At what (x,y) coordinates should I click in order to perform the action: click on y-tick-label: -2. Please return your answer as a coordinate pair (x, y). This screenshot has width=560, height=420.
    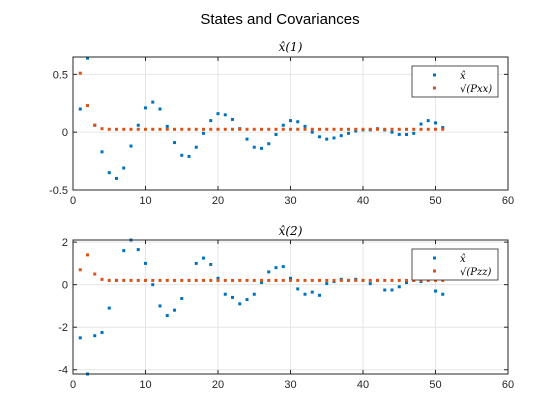
    Looking at the image, I should click on (63, 328).